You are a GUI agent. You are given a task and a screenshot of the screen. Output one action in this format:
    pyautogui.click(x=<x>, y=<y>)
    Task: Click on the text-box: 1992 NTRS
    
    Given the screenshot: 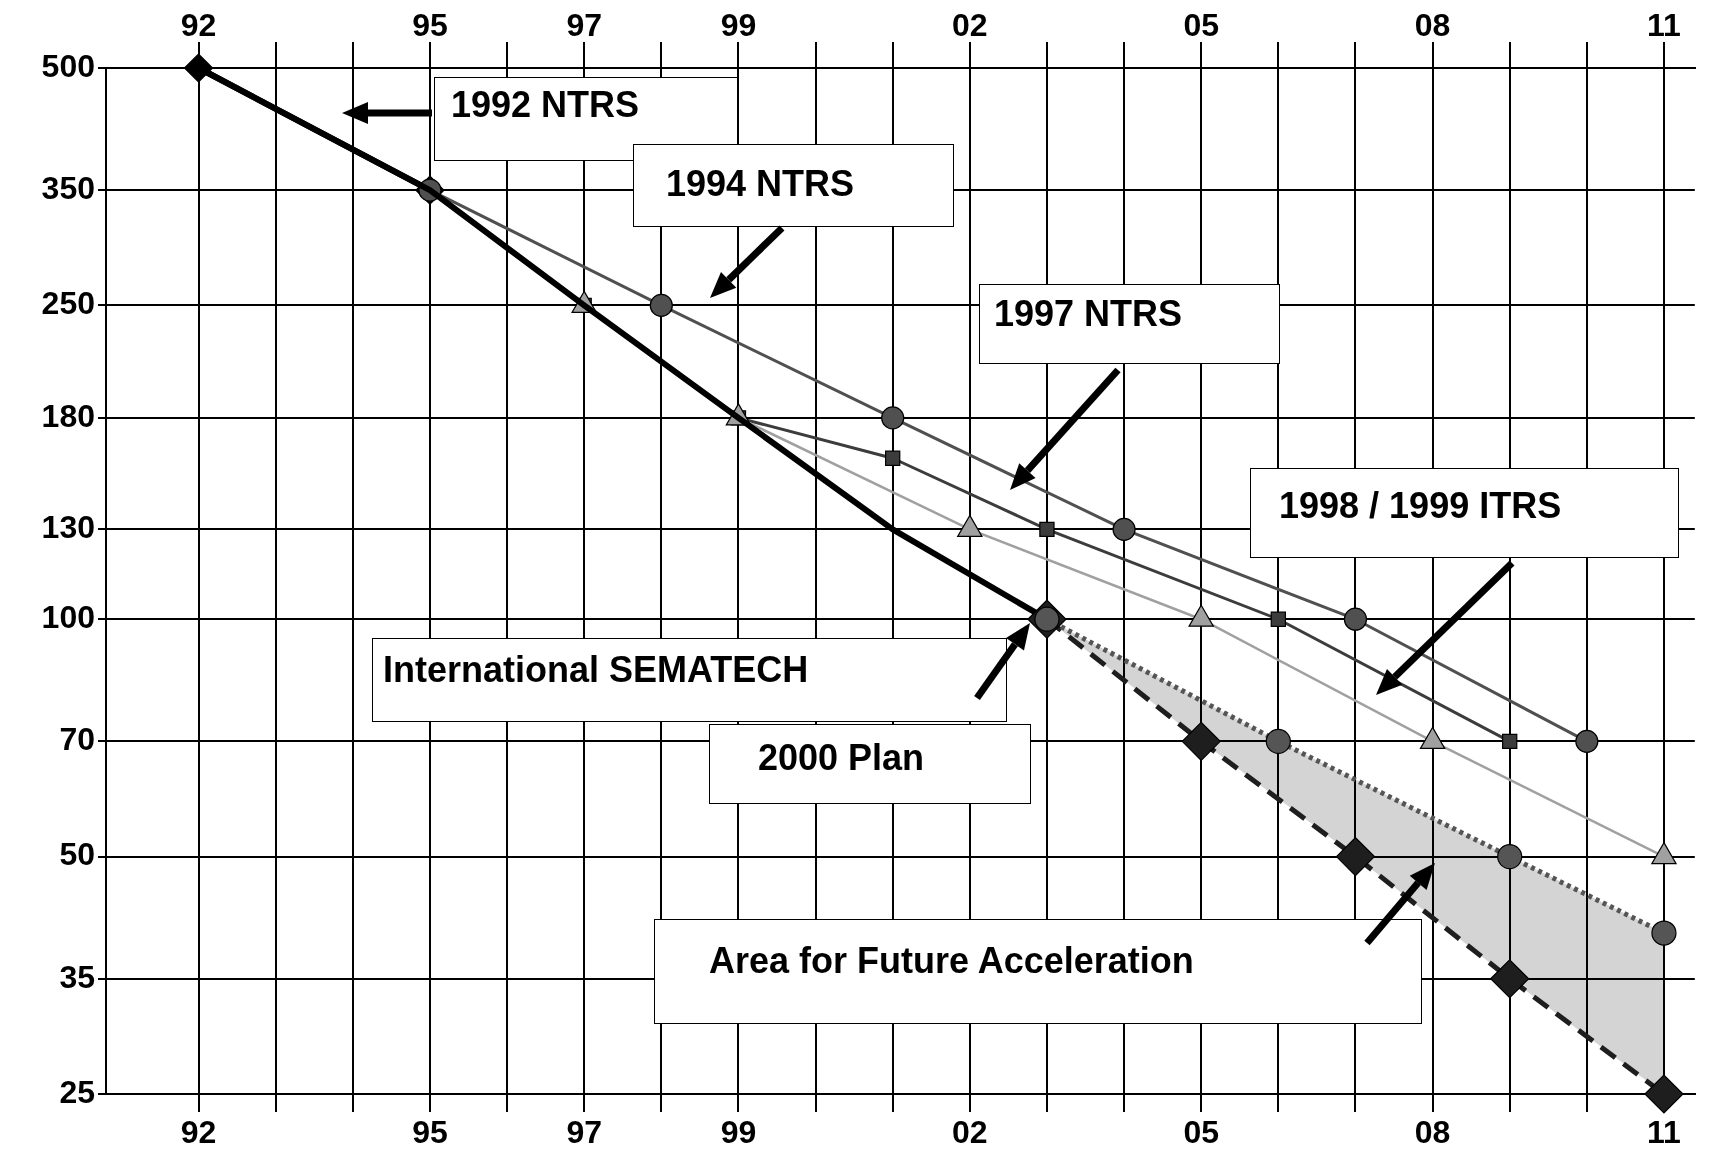 What is the action you would take?
    pyautogui.click(x=586, y=119)
    